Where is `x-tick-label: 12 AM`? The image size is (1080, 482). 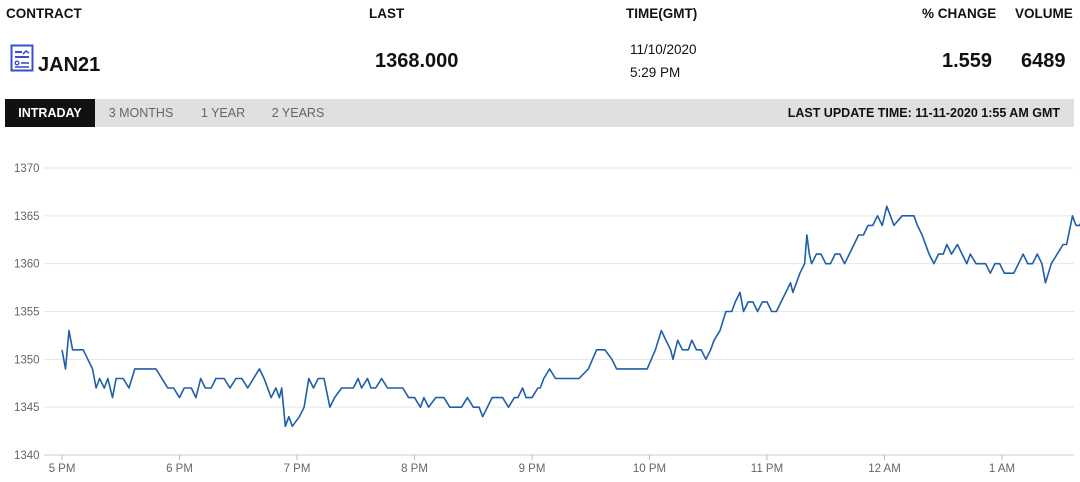
x-tick-label: 12 AM is located at coordinates (884, 469).